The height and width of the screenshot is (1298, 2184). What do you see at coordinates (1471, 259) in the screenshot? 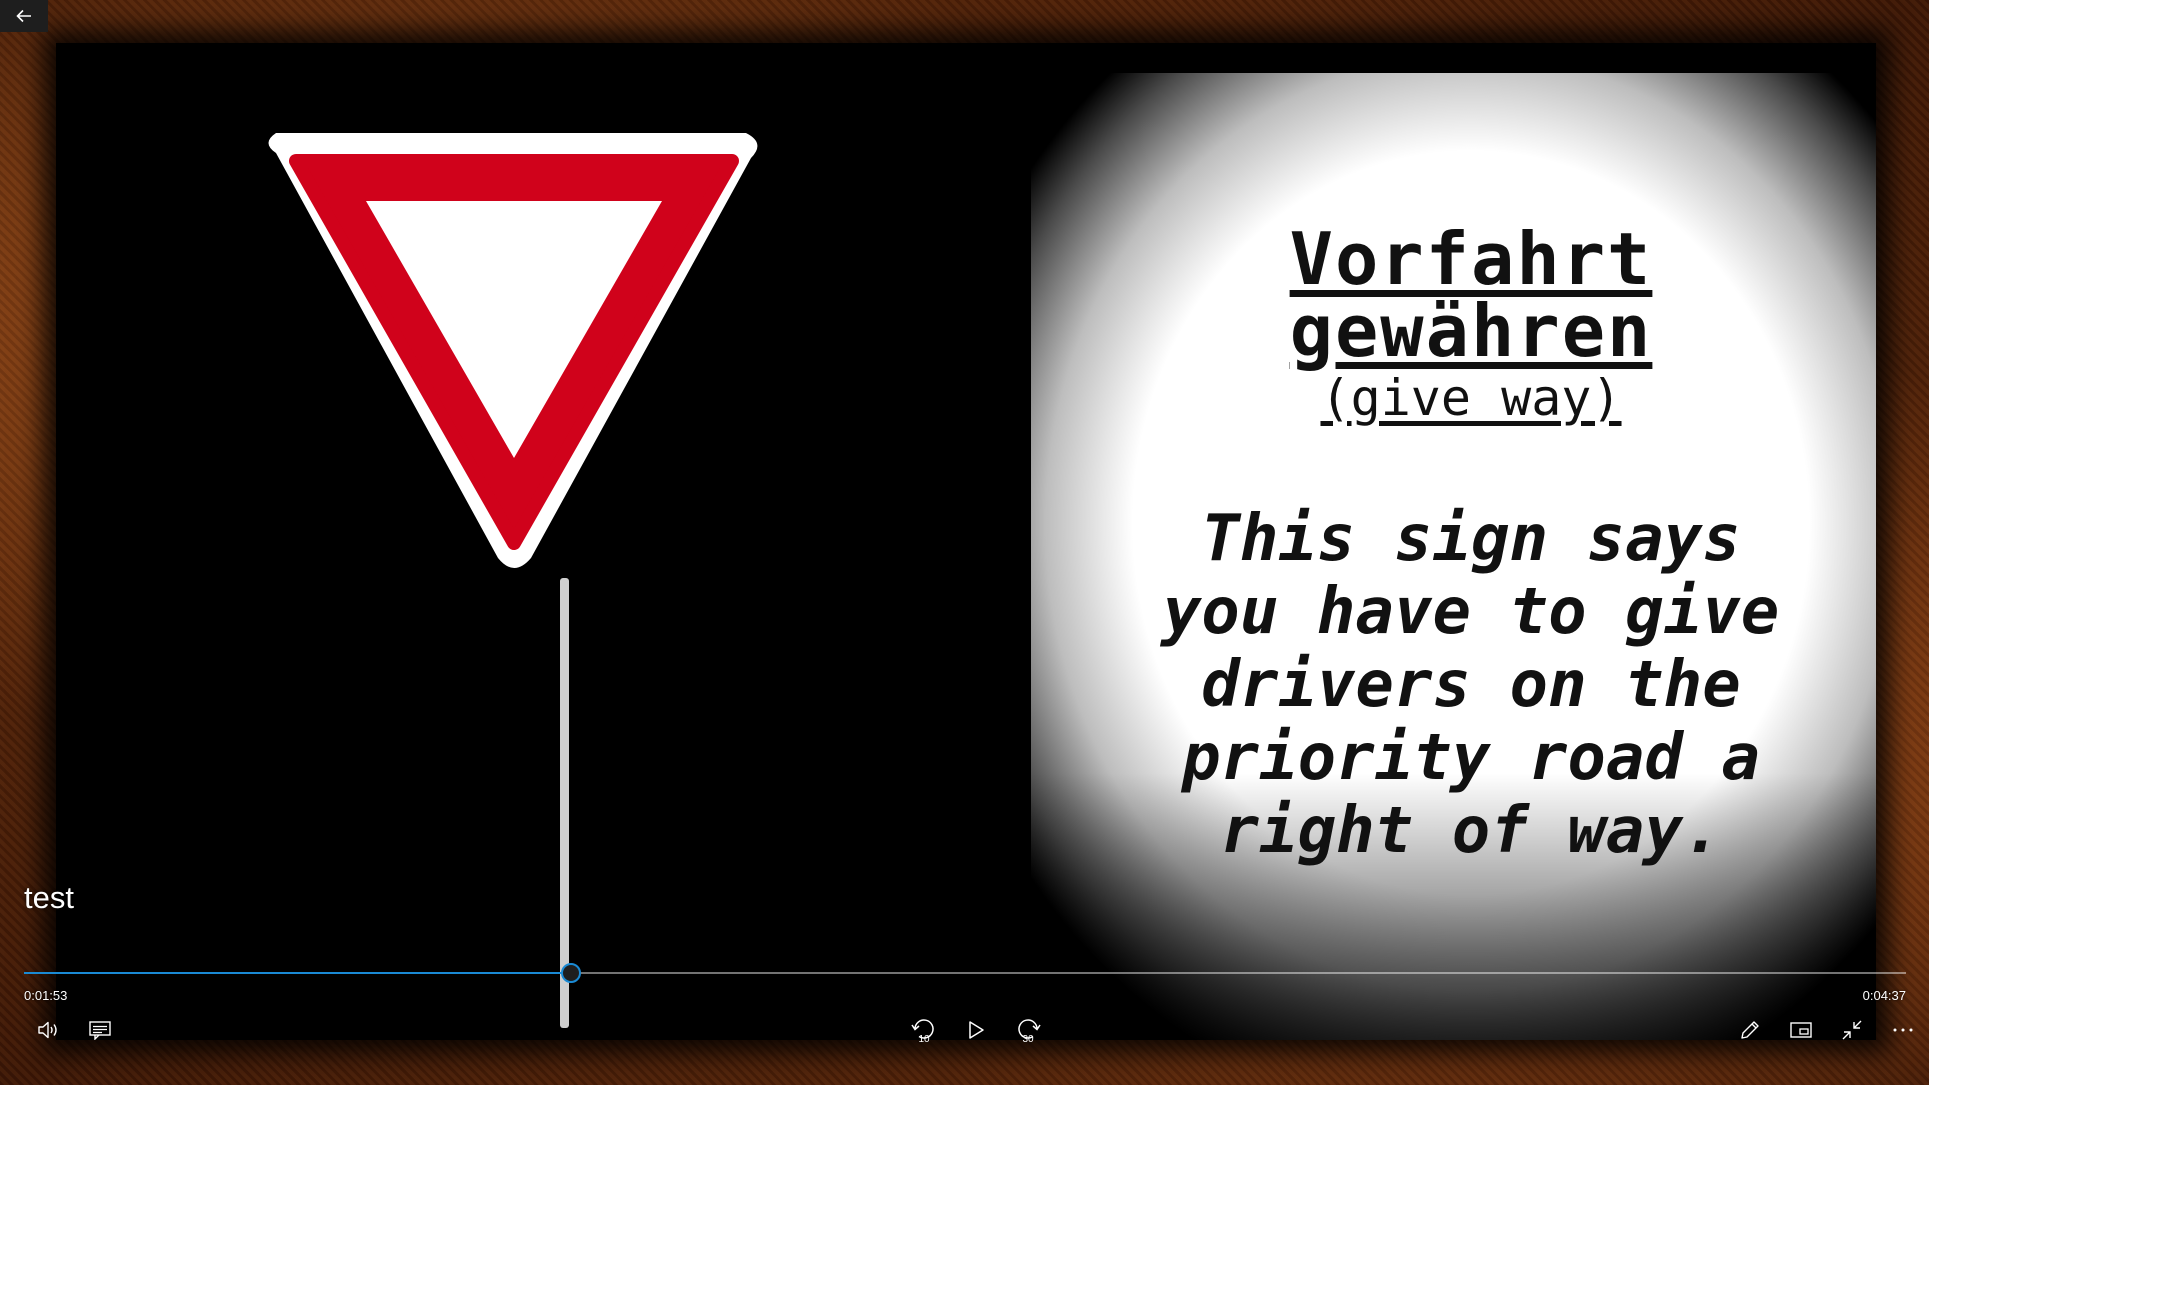
I see `sign-title-line-1: Vorfahrt` at bounding box center [1471, 259].